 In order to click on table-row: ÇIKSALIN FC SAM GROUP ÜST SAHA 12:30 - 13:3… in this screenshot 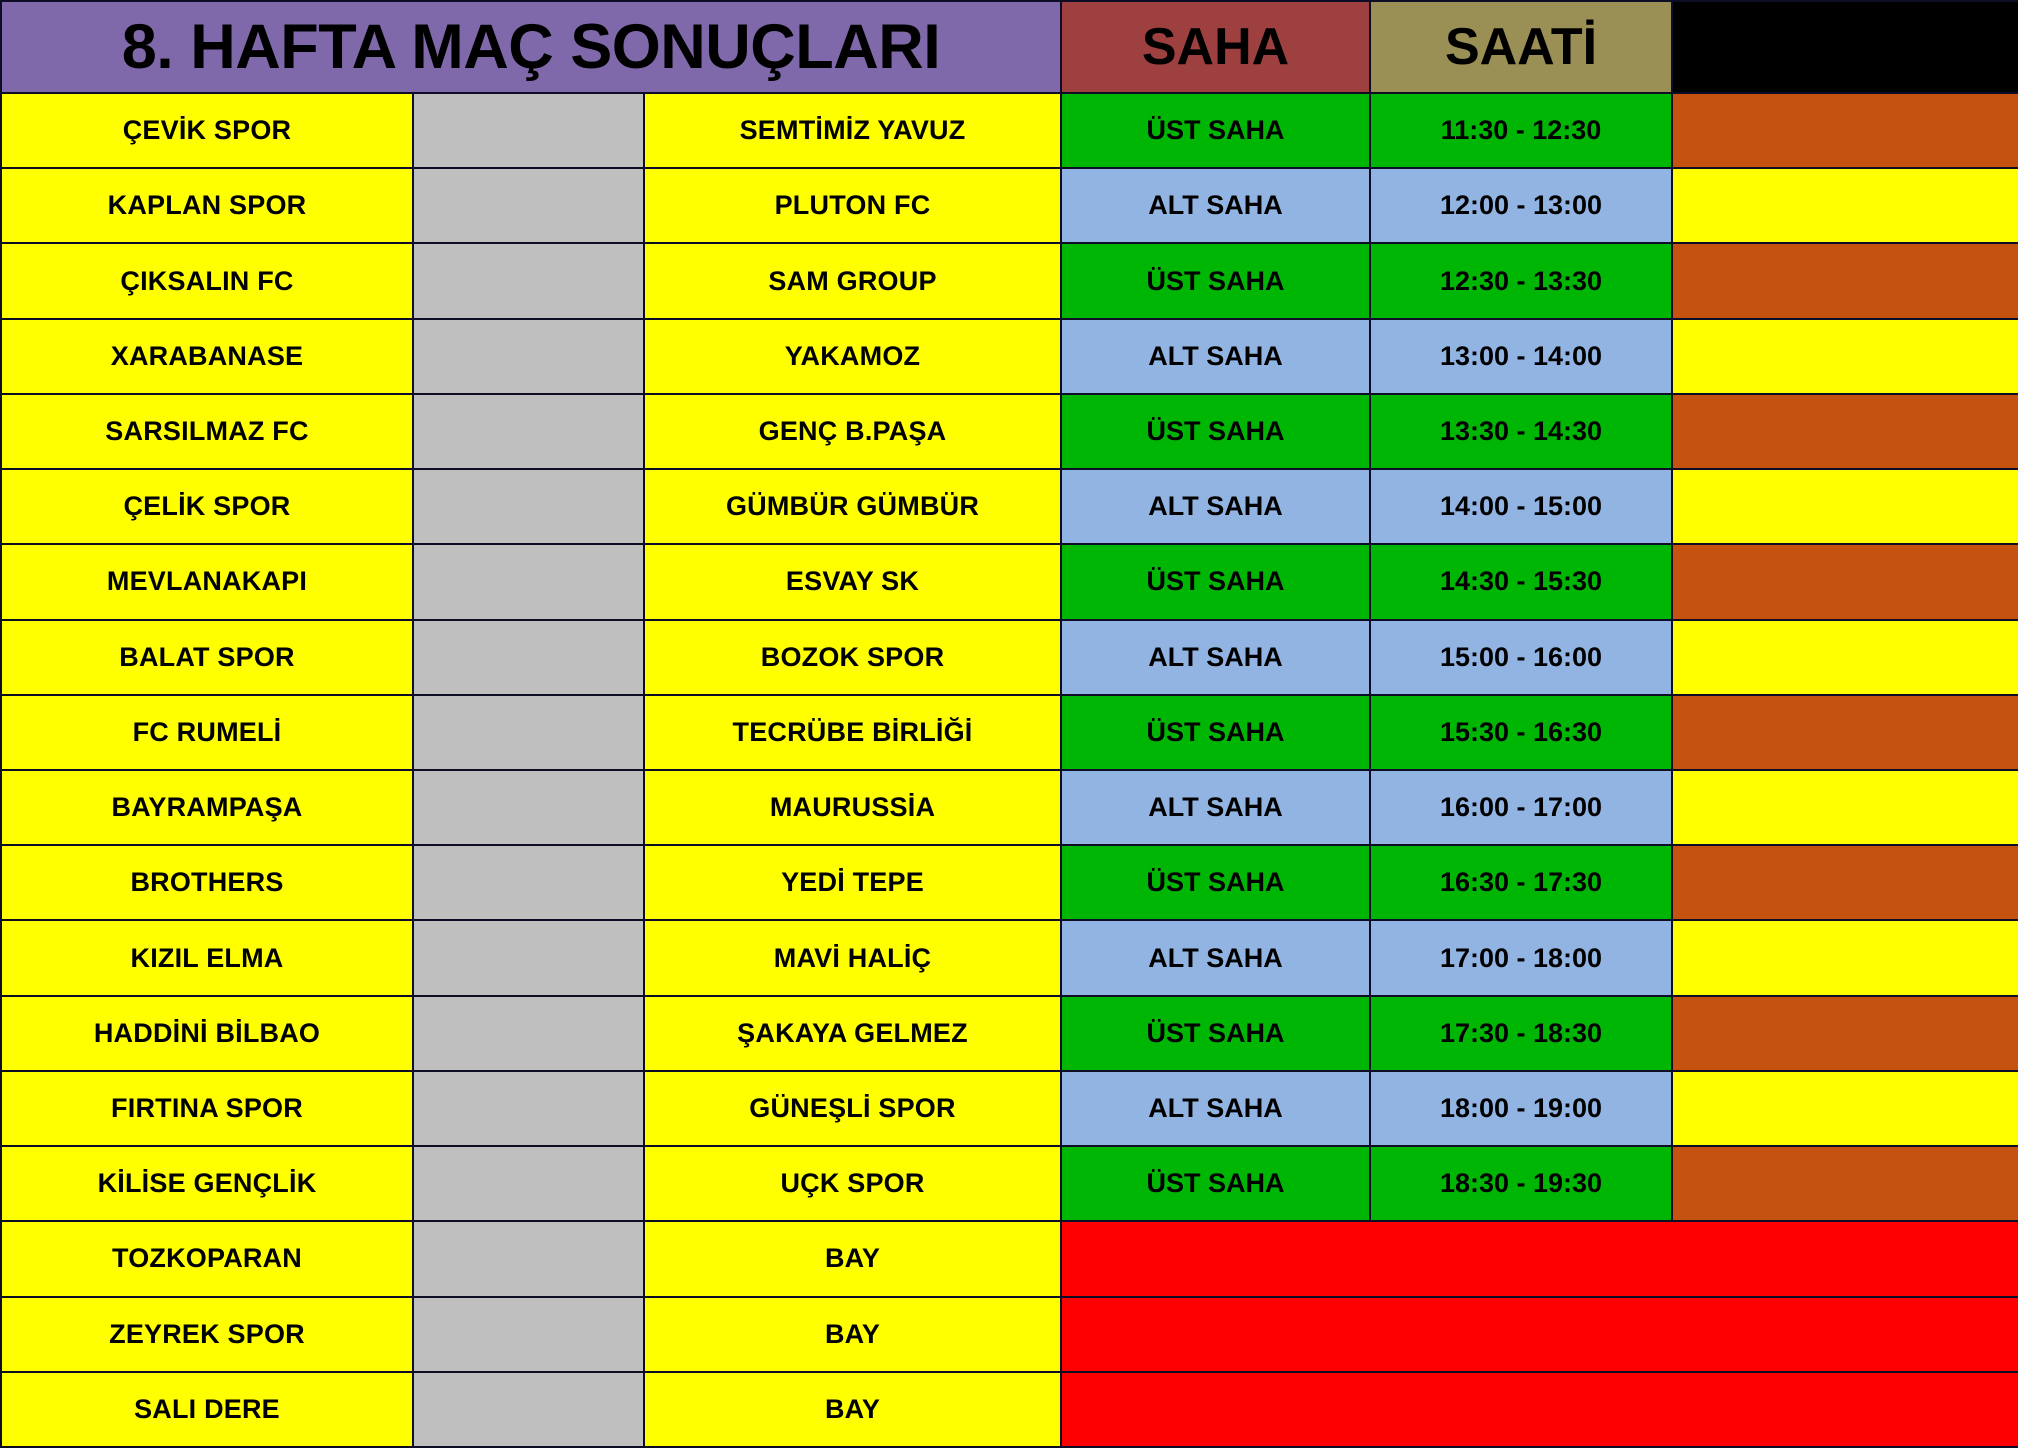, I will do `click(1009, 281)`.